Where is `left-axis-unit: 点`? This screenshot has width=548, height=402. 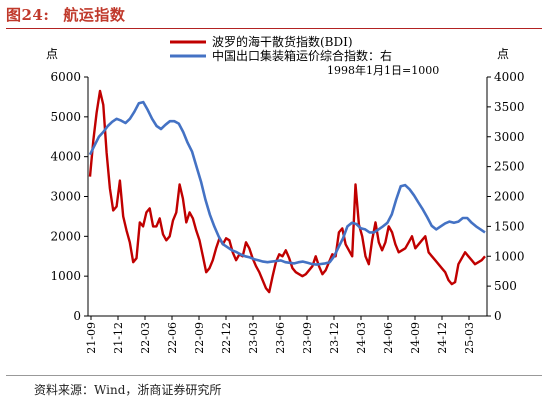
left-axis-unit: 点 is located at coordinates (52, 54).